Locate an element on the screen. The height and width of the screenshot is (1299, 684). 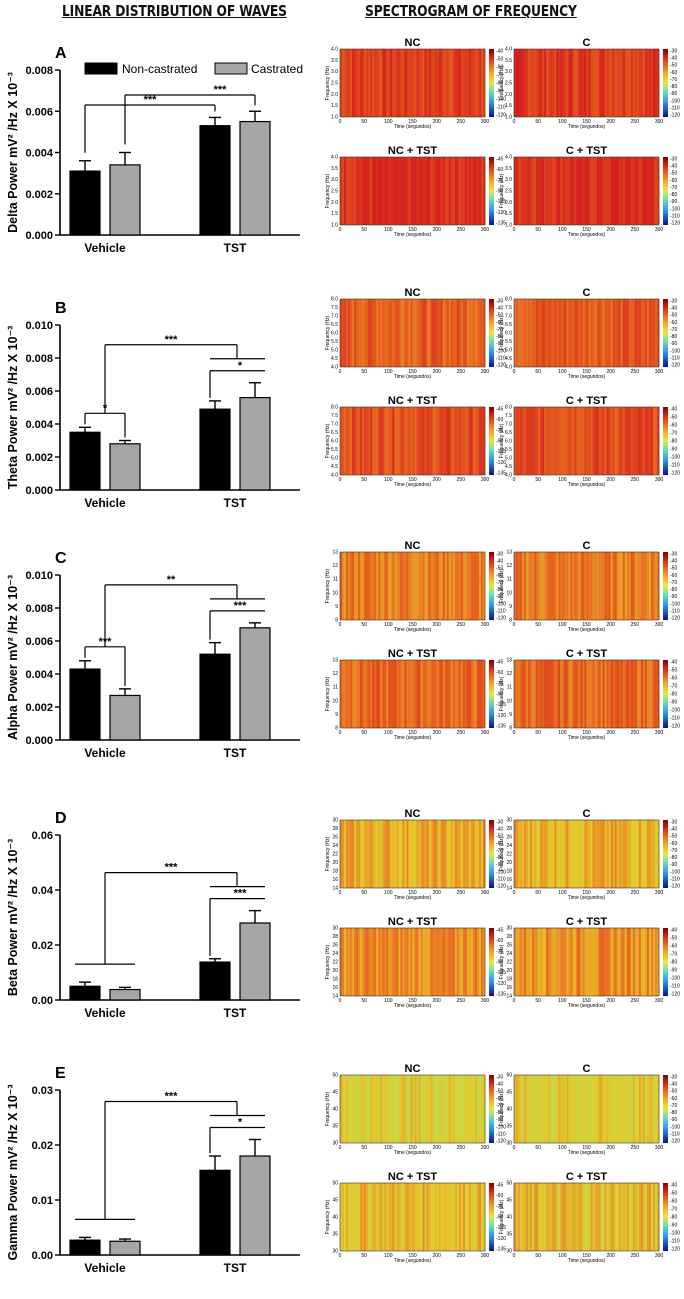
colorbar-tick: -80 is located at coordinates (673, 442).